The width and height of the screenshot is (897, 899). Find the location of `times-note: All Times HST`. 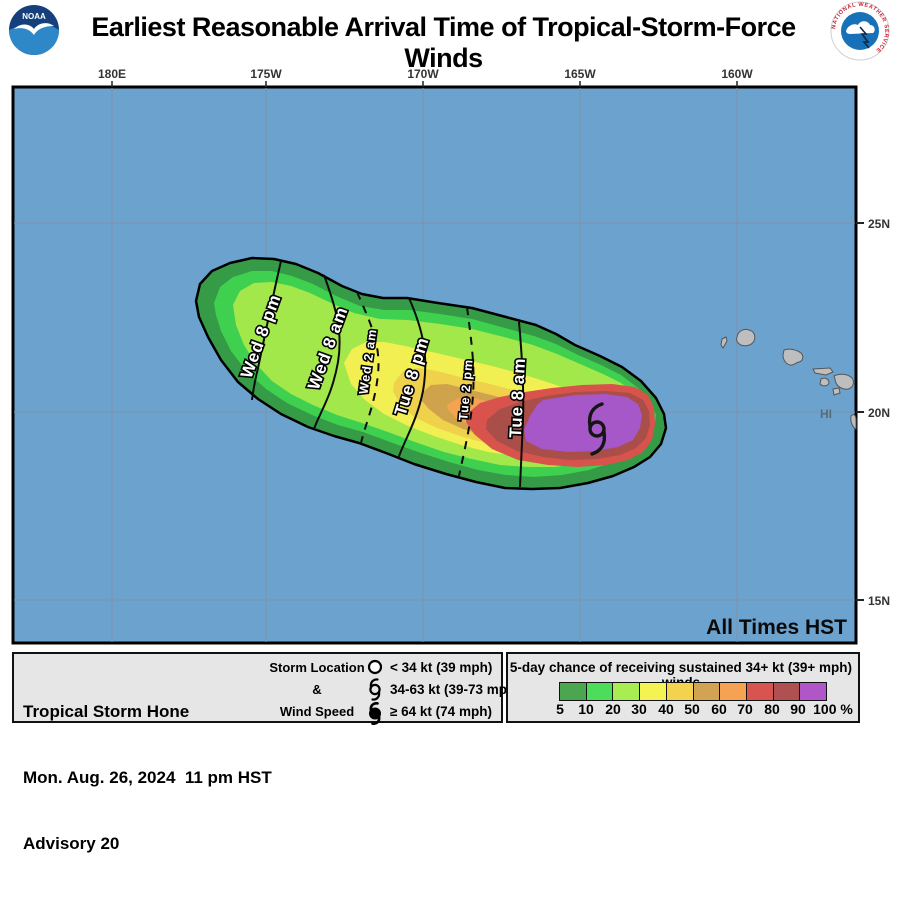

times-note: All Times HST is located at coordinates (776, 627).